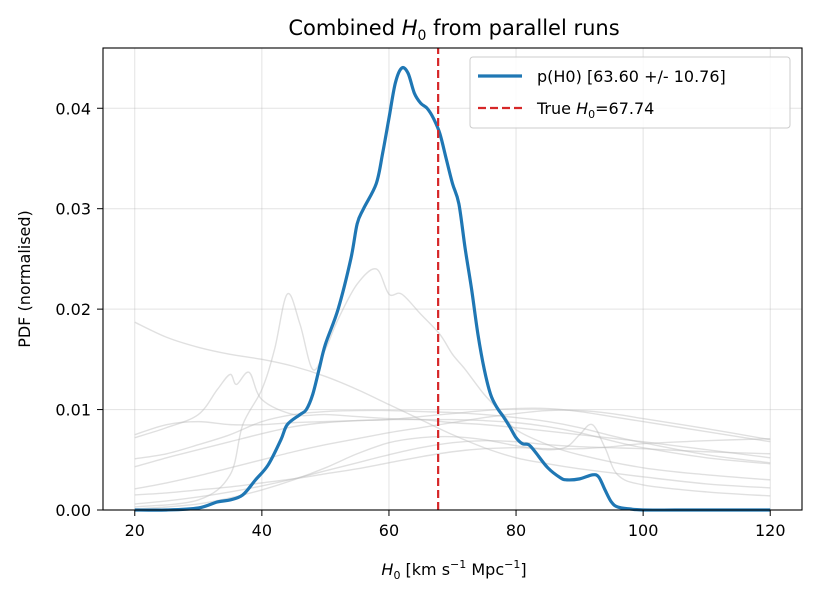 This screenshot has width=816, height=597. Describe the element at coordinates (73, 510) in the screenshot. I see `y-tick-label: 0.00` at that location.